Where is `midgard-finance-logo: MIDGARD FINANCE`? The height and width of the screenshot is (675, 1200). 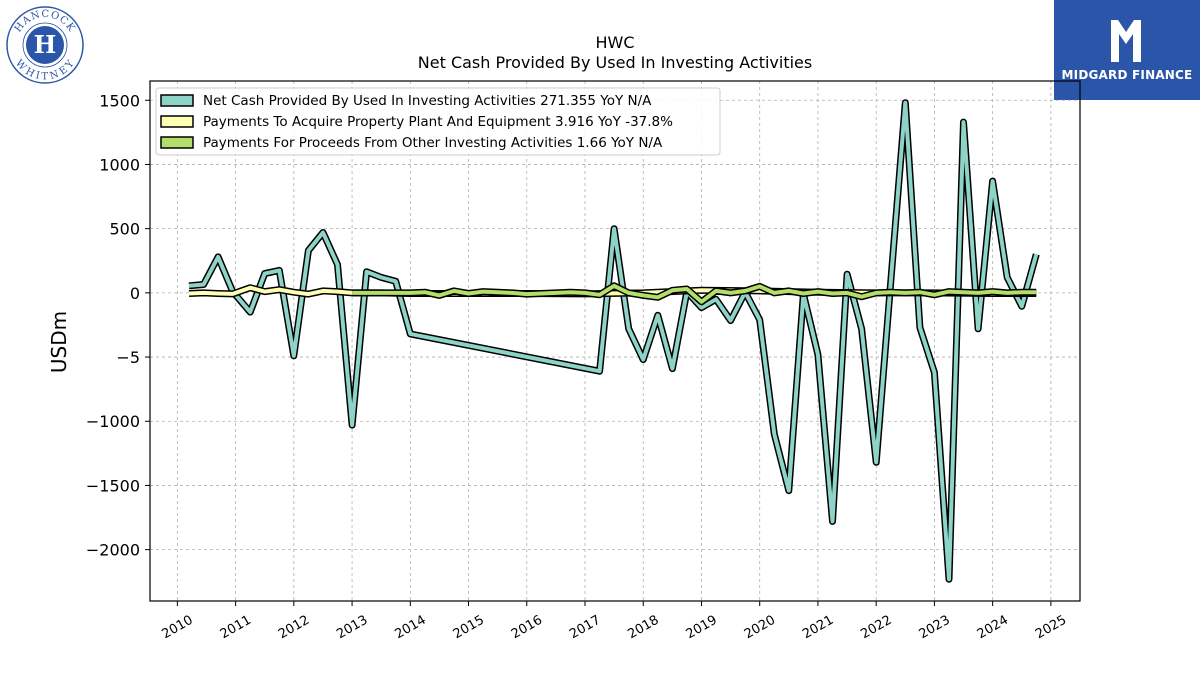
midgard-finance-logo: MIDGARD FINANCE is located at coordinates (1127, 50).